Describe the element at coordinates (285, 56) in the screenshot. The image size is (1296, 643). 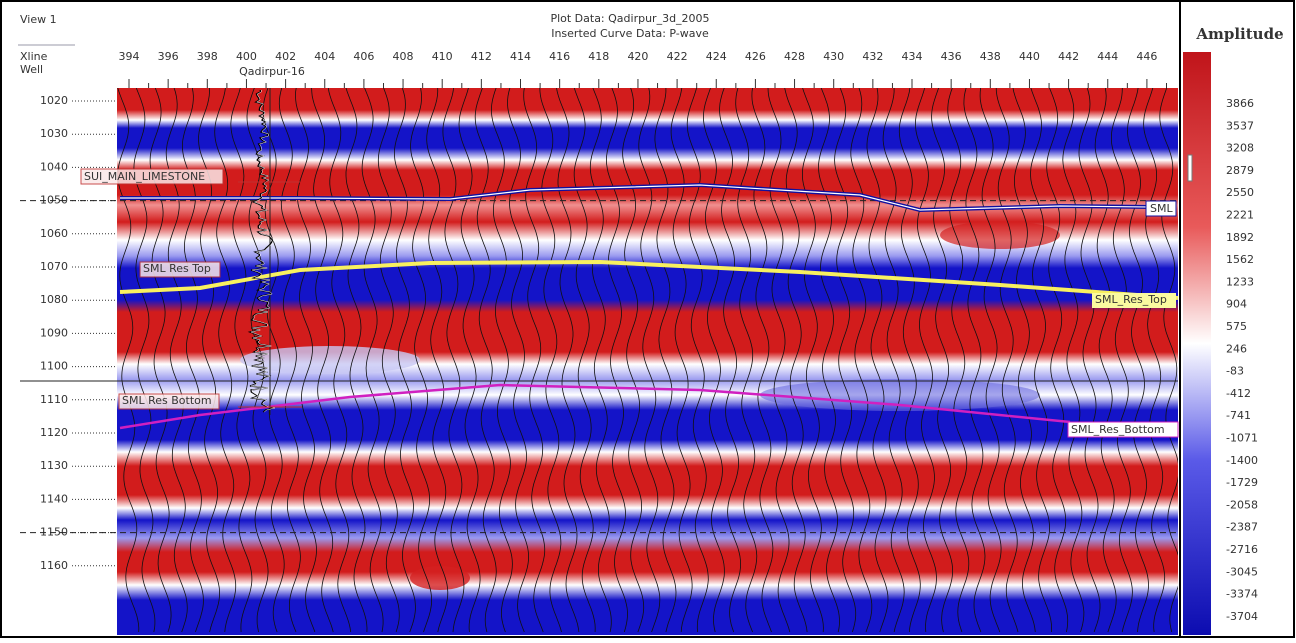
I see `xline-label: 402` at that location.